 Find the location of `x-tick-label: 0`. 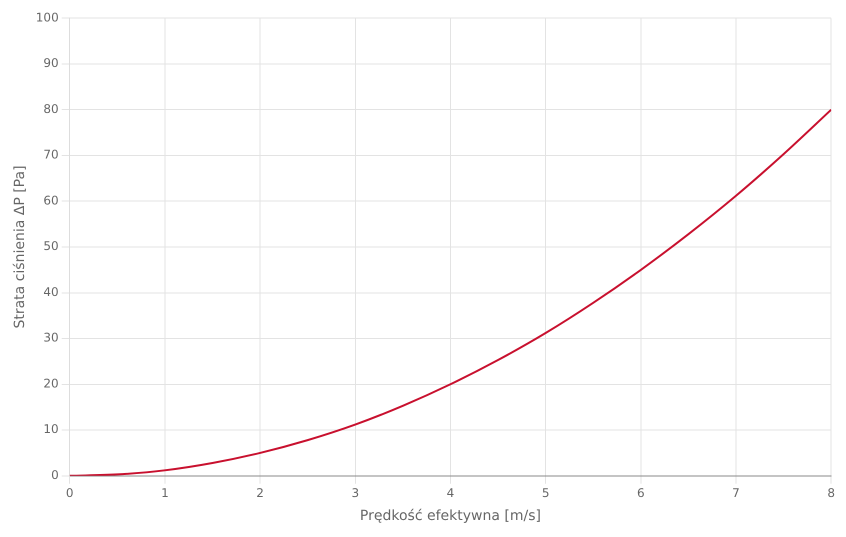

x-tick-label: 0 is located at coordinates (70, 493).